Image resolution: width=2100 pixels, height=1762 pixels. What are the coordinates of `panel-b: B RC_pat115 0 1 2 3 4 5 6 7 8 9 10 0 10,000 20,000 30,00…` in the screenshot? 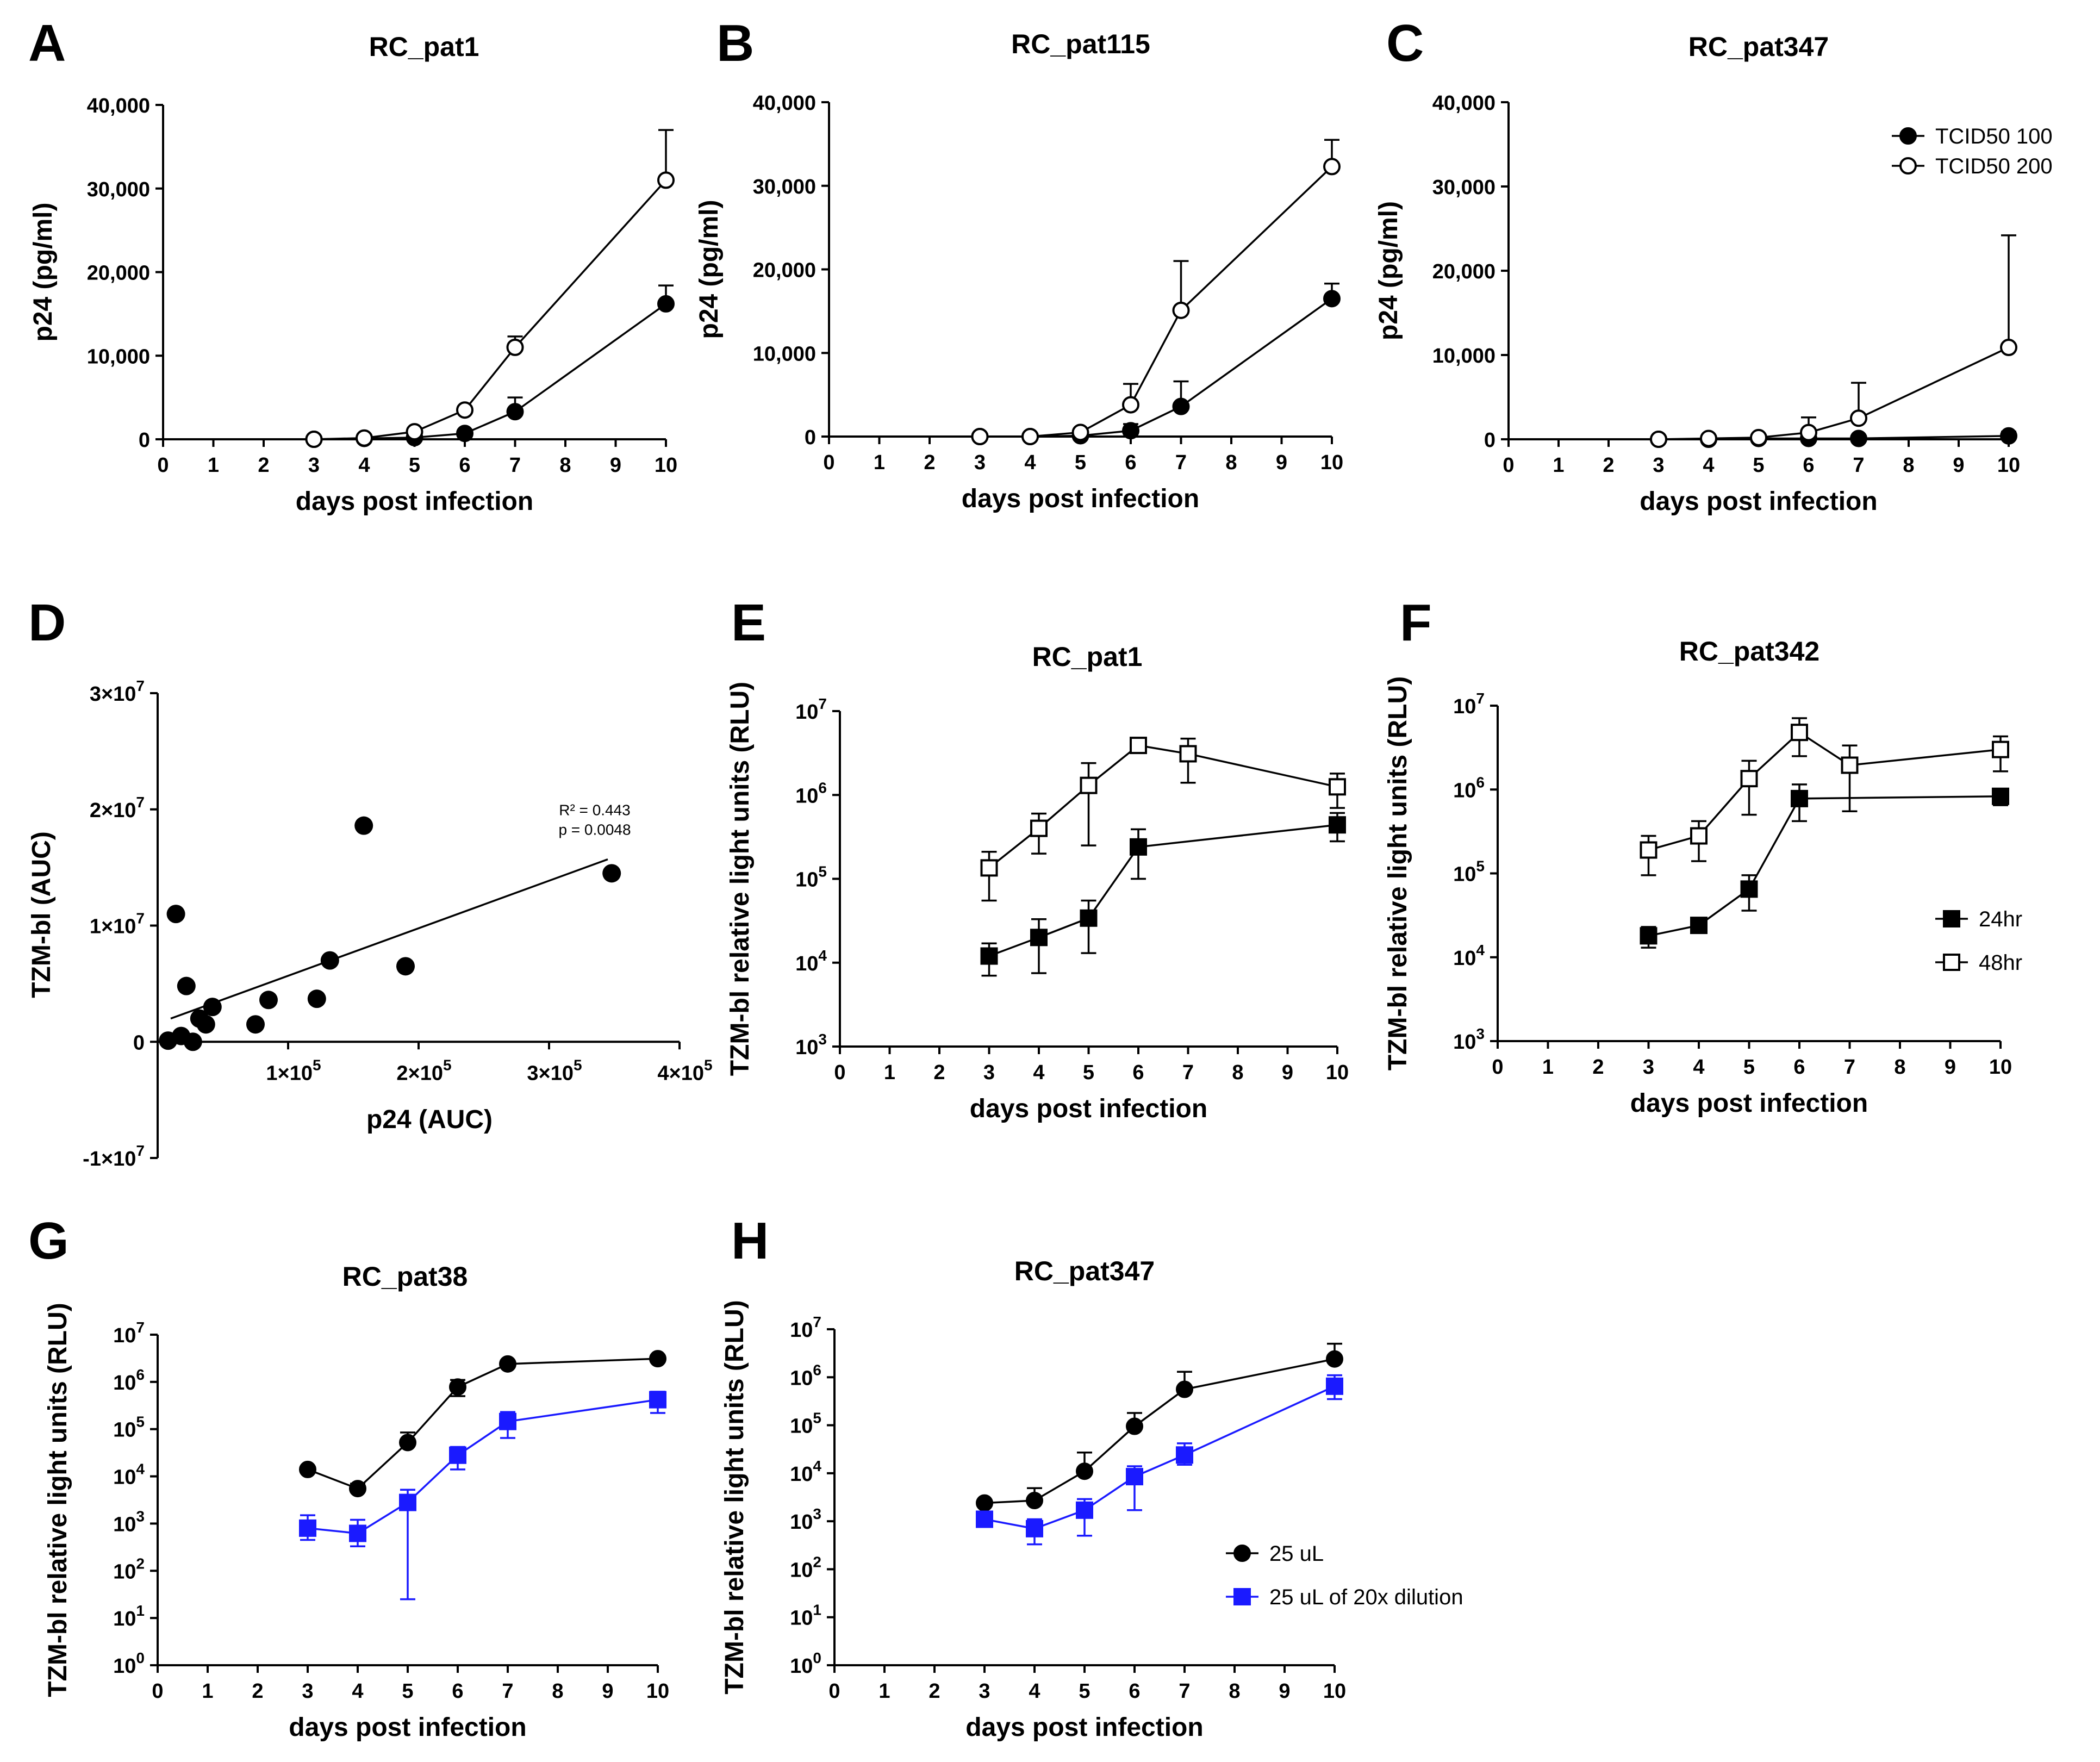 It's located at (1019, 263).